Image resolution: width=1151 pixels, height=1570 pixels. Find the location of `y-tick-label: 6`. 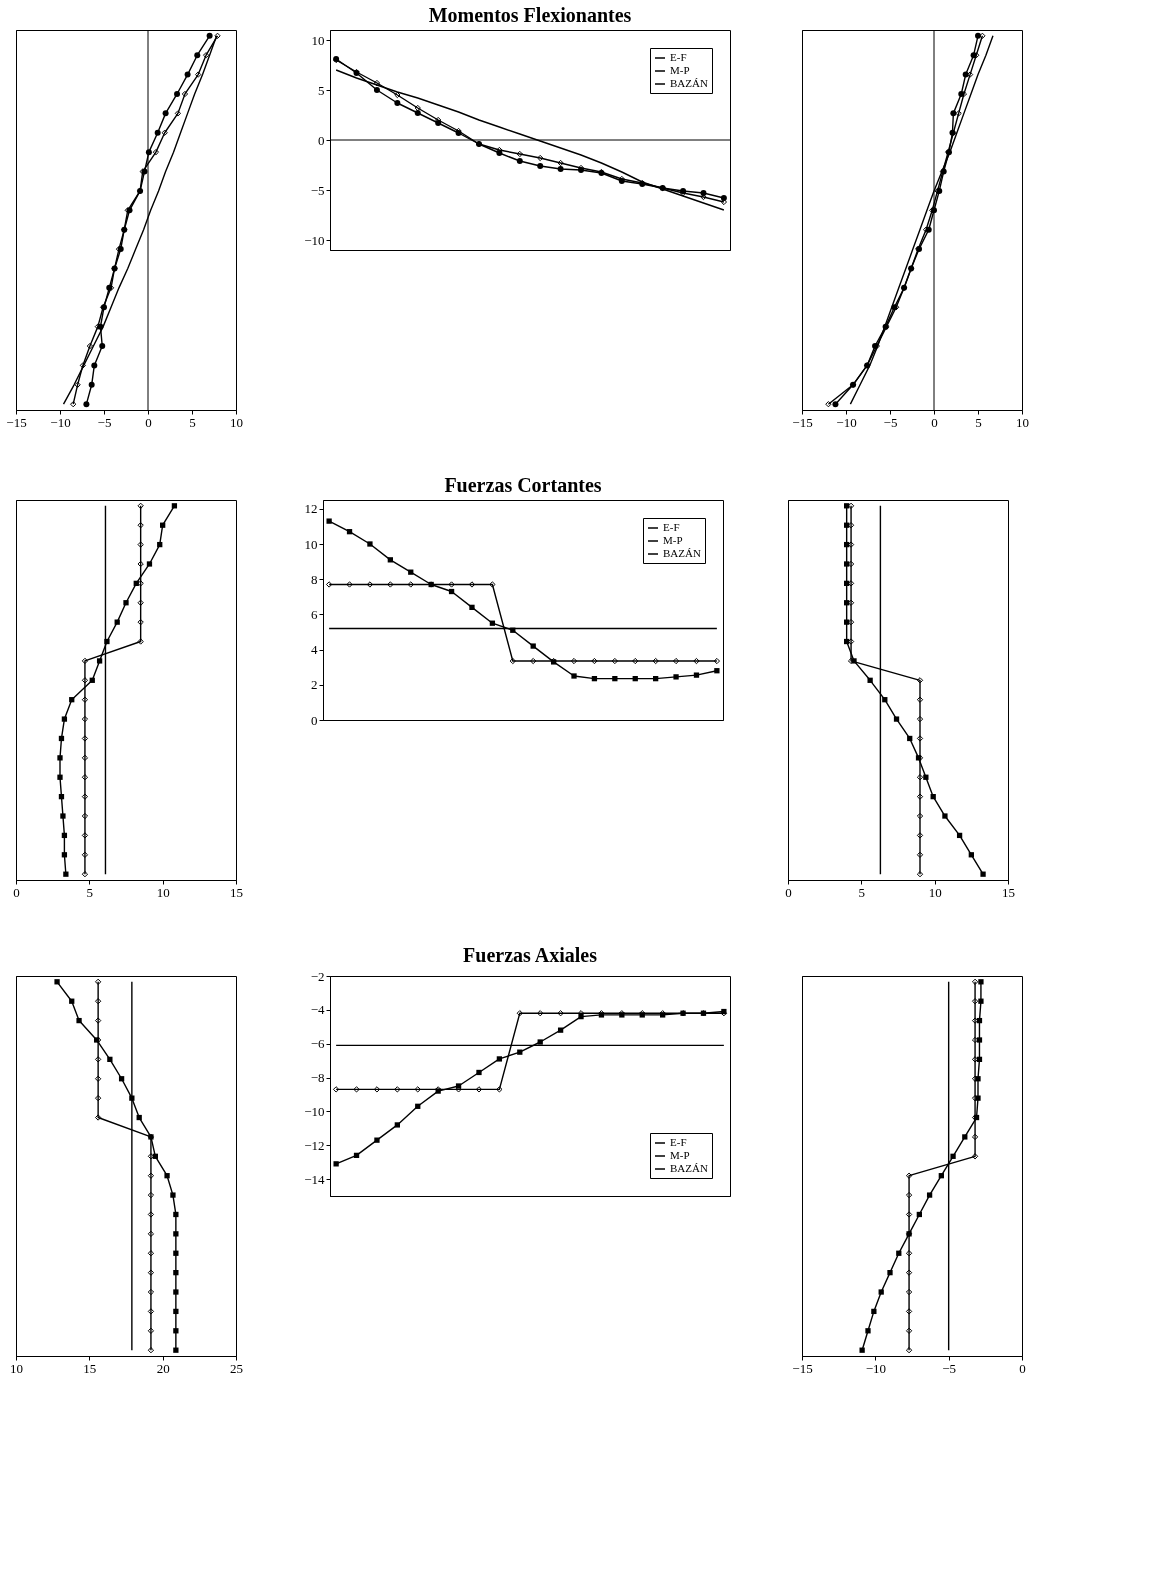

y-tick-label: 6 is located at coordinates (314, 614).